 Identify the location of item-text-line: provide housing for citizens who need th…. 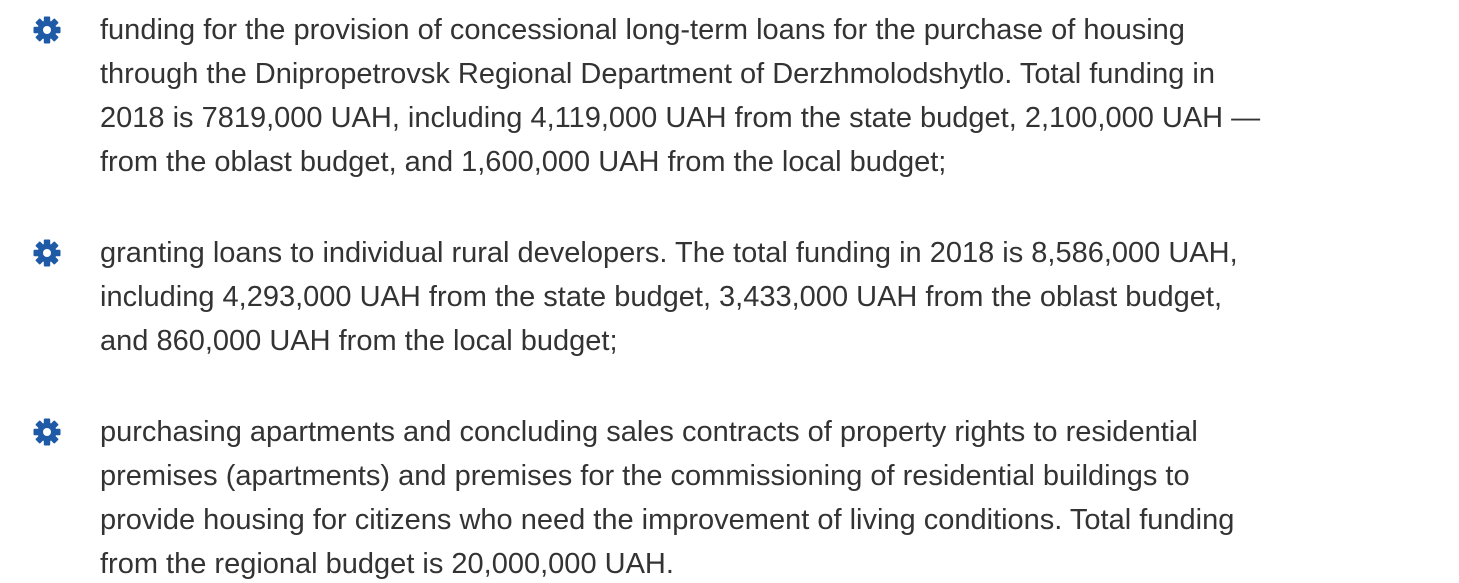
(667, 520).